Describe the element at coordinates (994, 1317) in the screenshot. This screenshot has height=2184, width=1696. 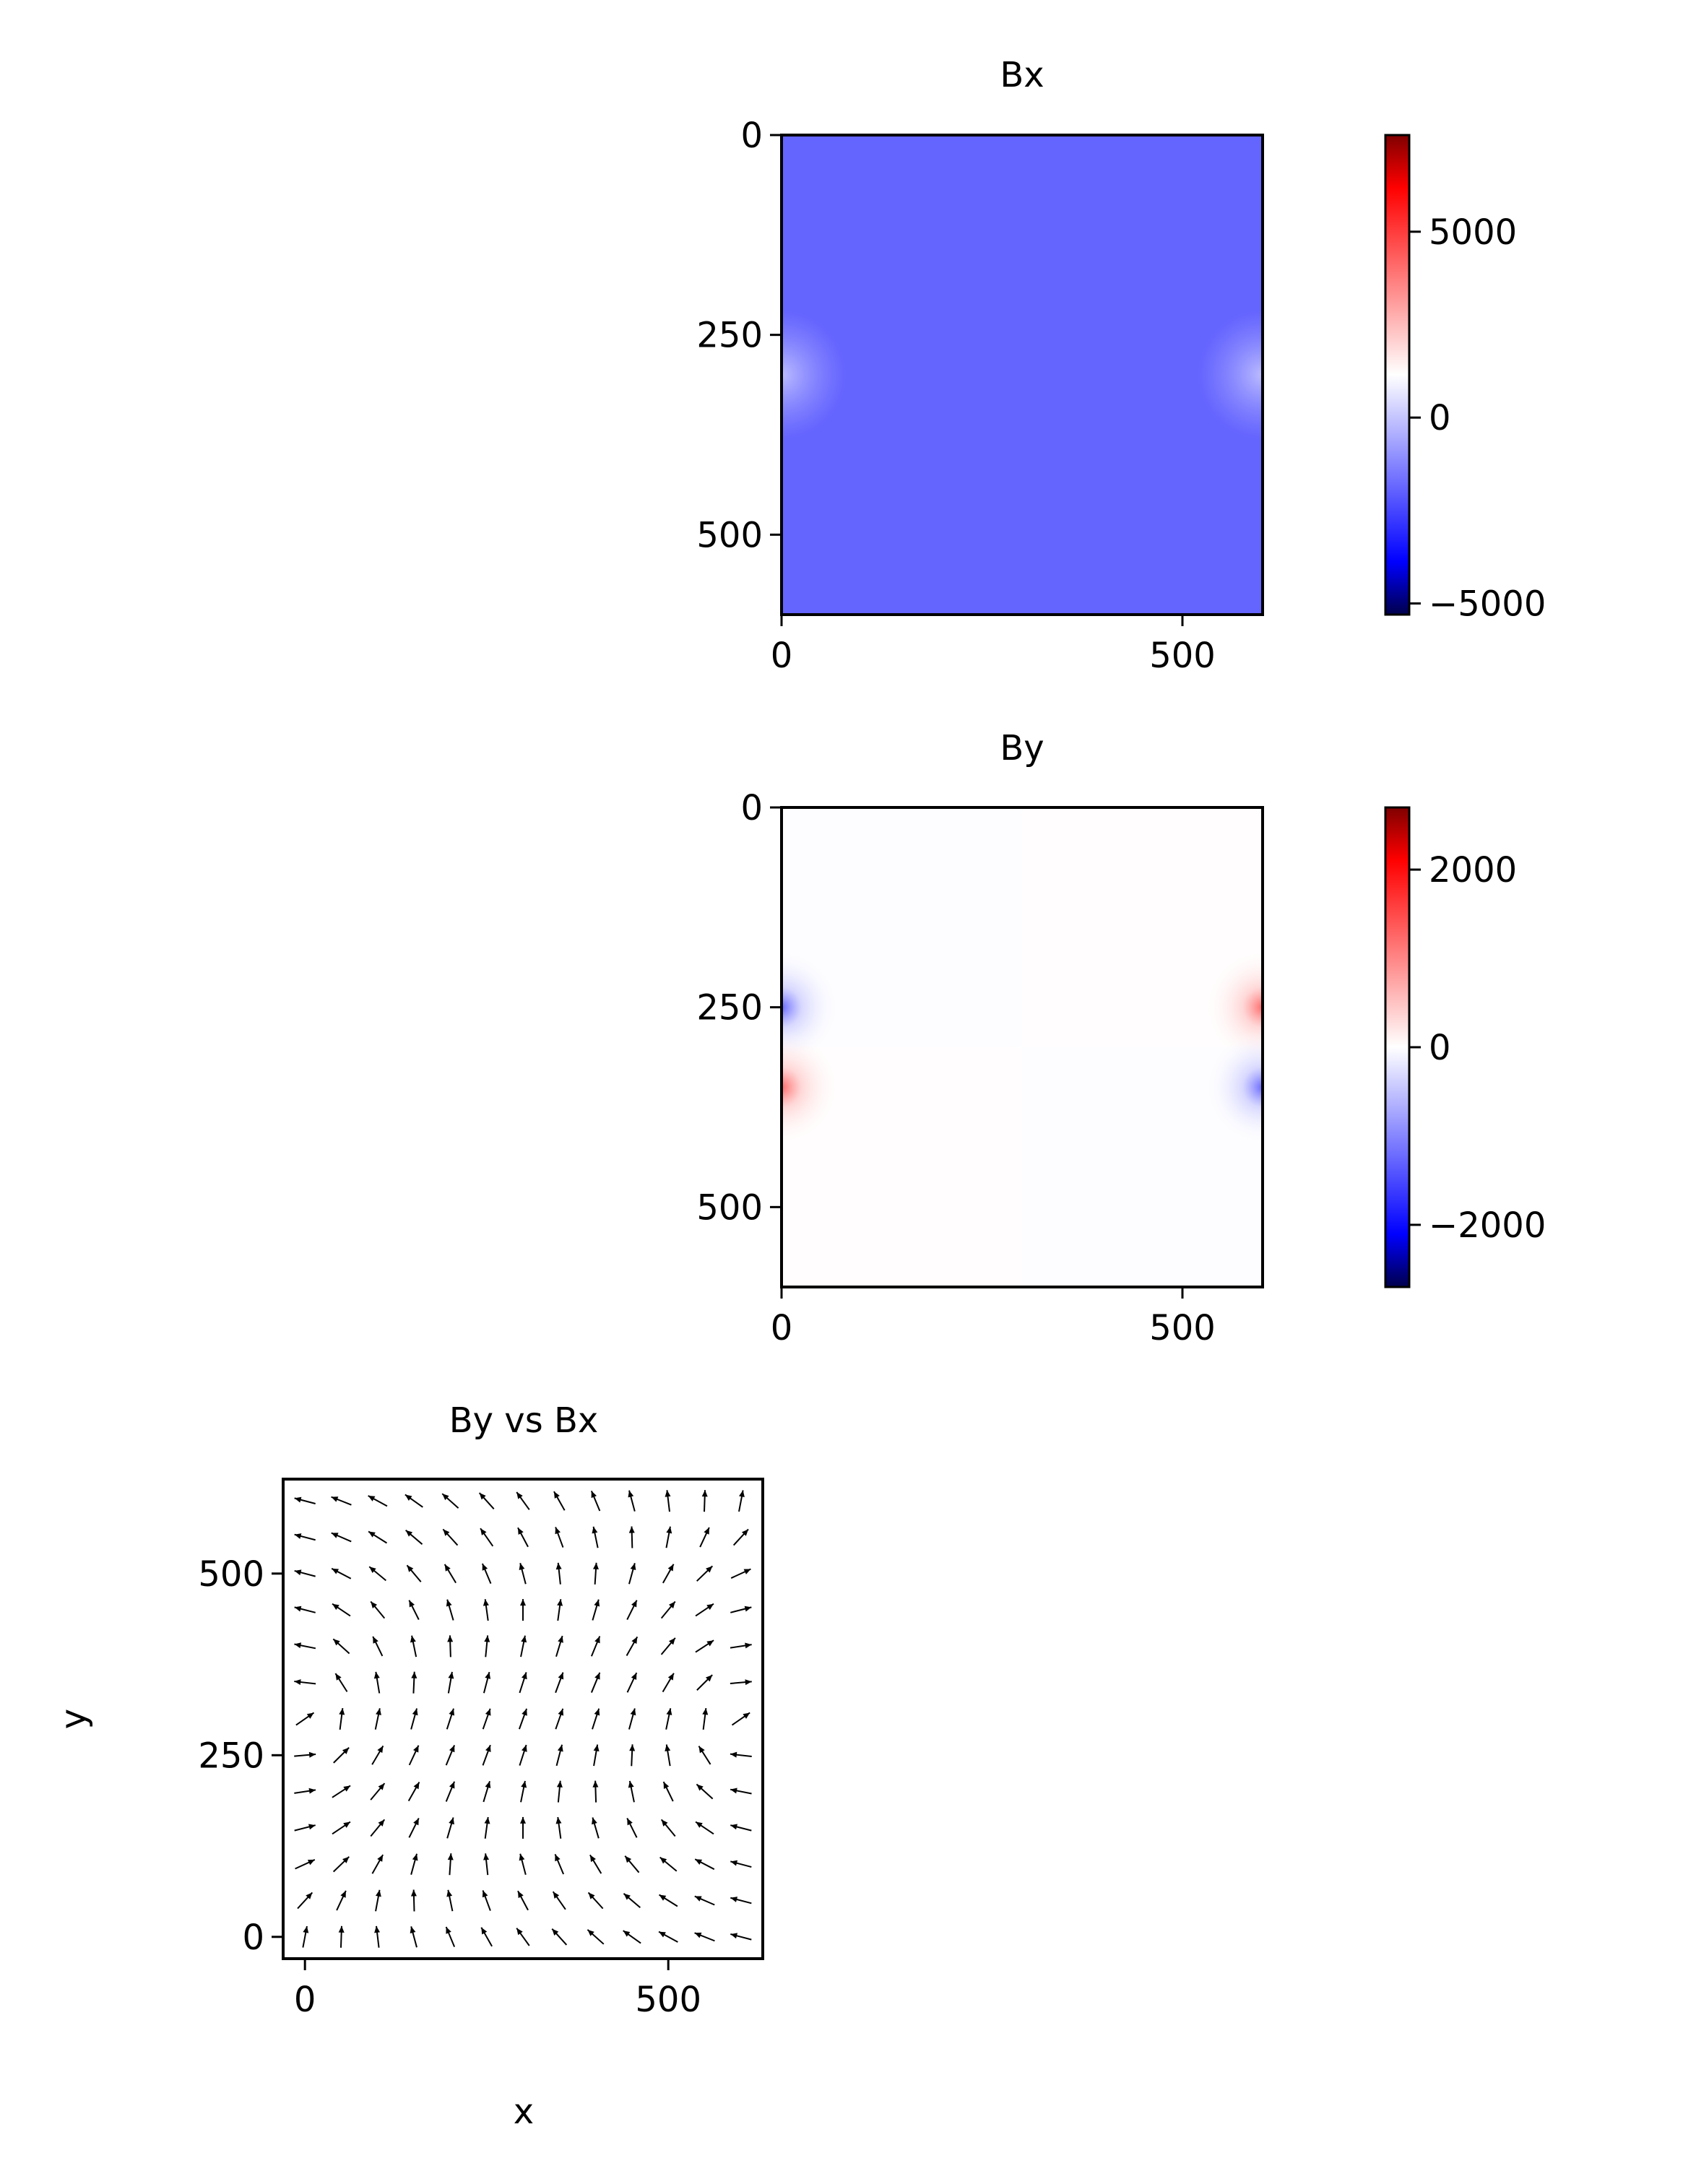
I see `by-x-ticks: 0 500` at that location.